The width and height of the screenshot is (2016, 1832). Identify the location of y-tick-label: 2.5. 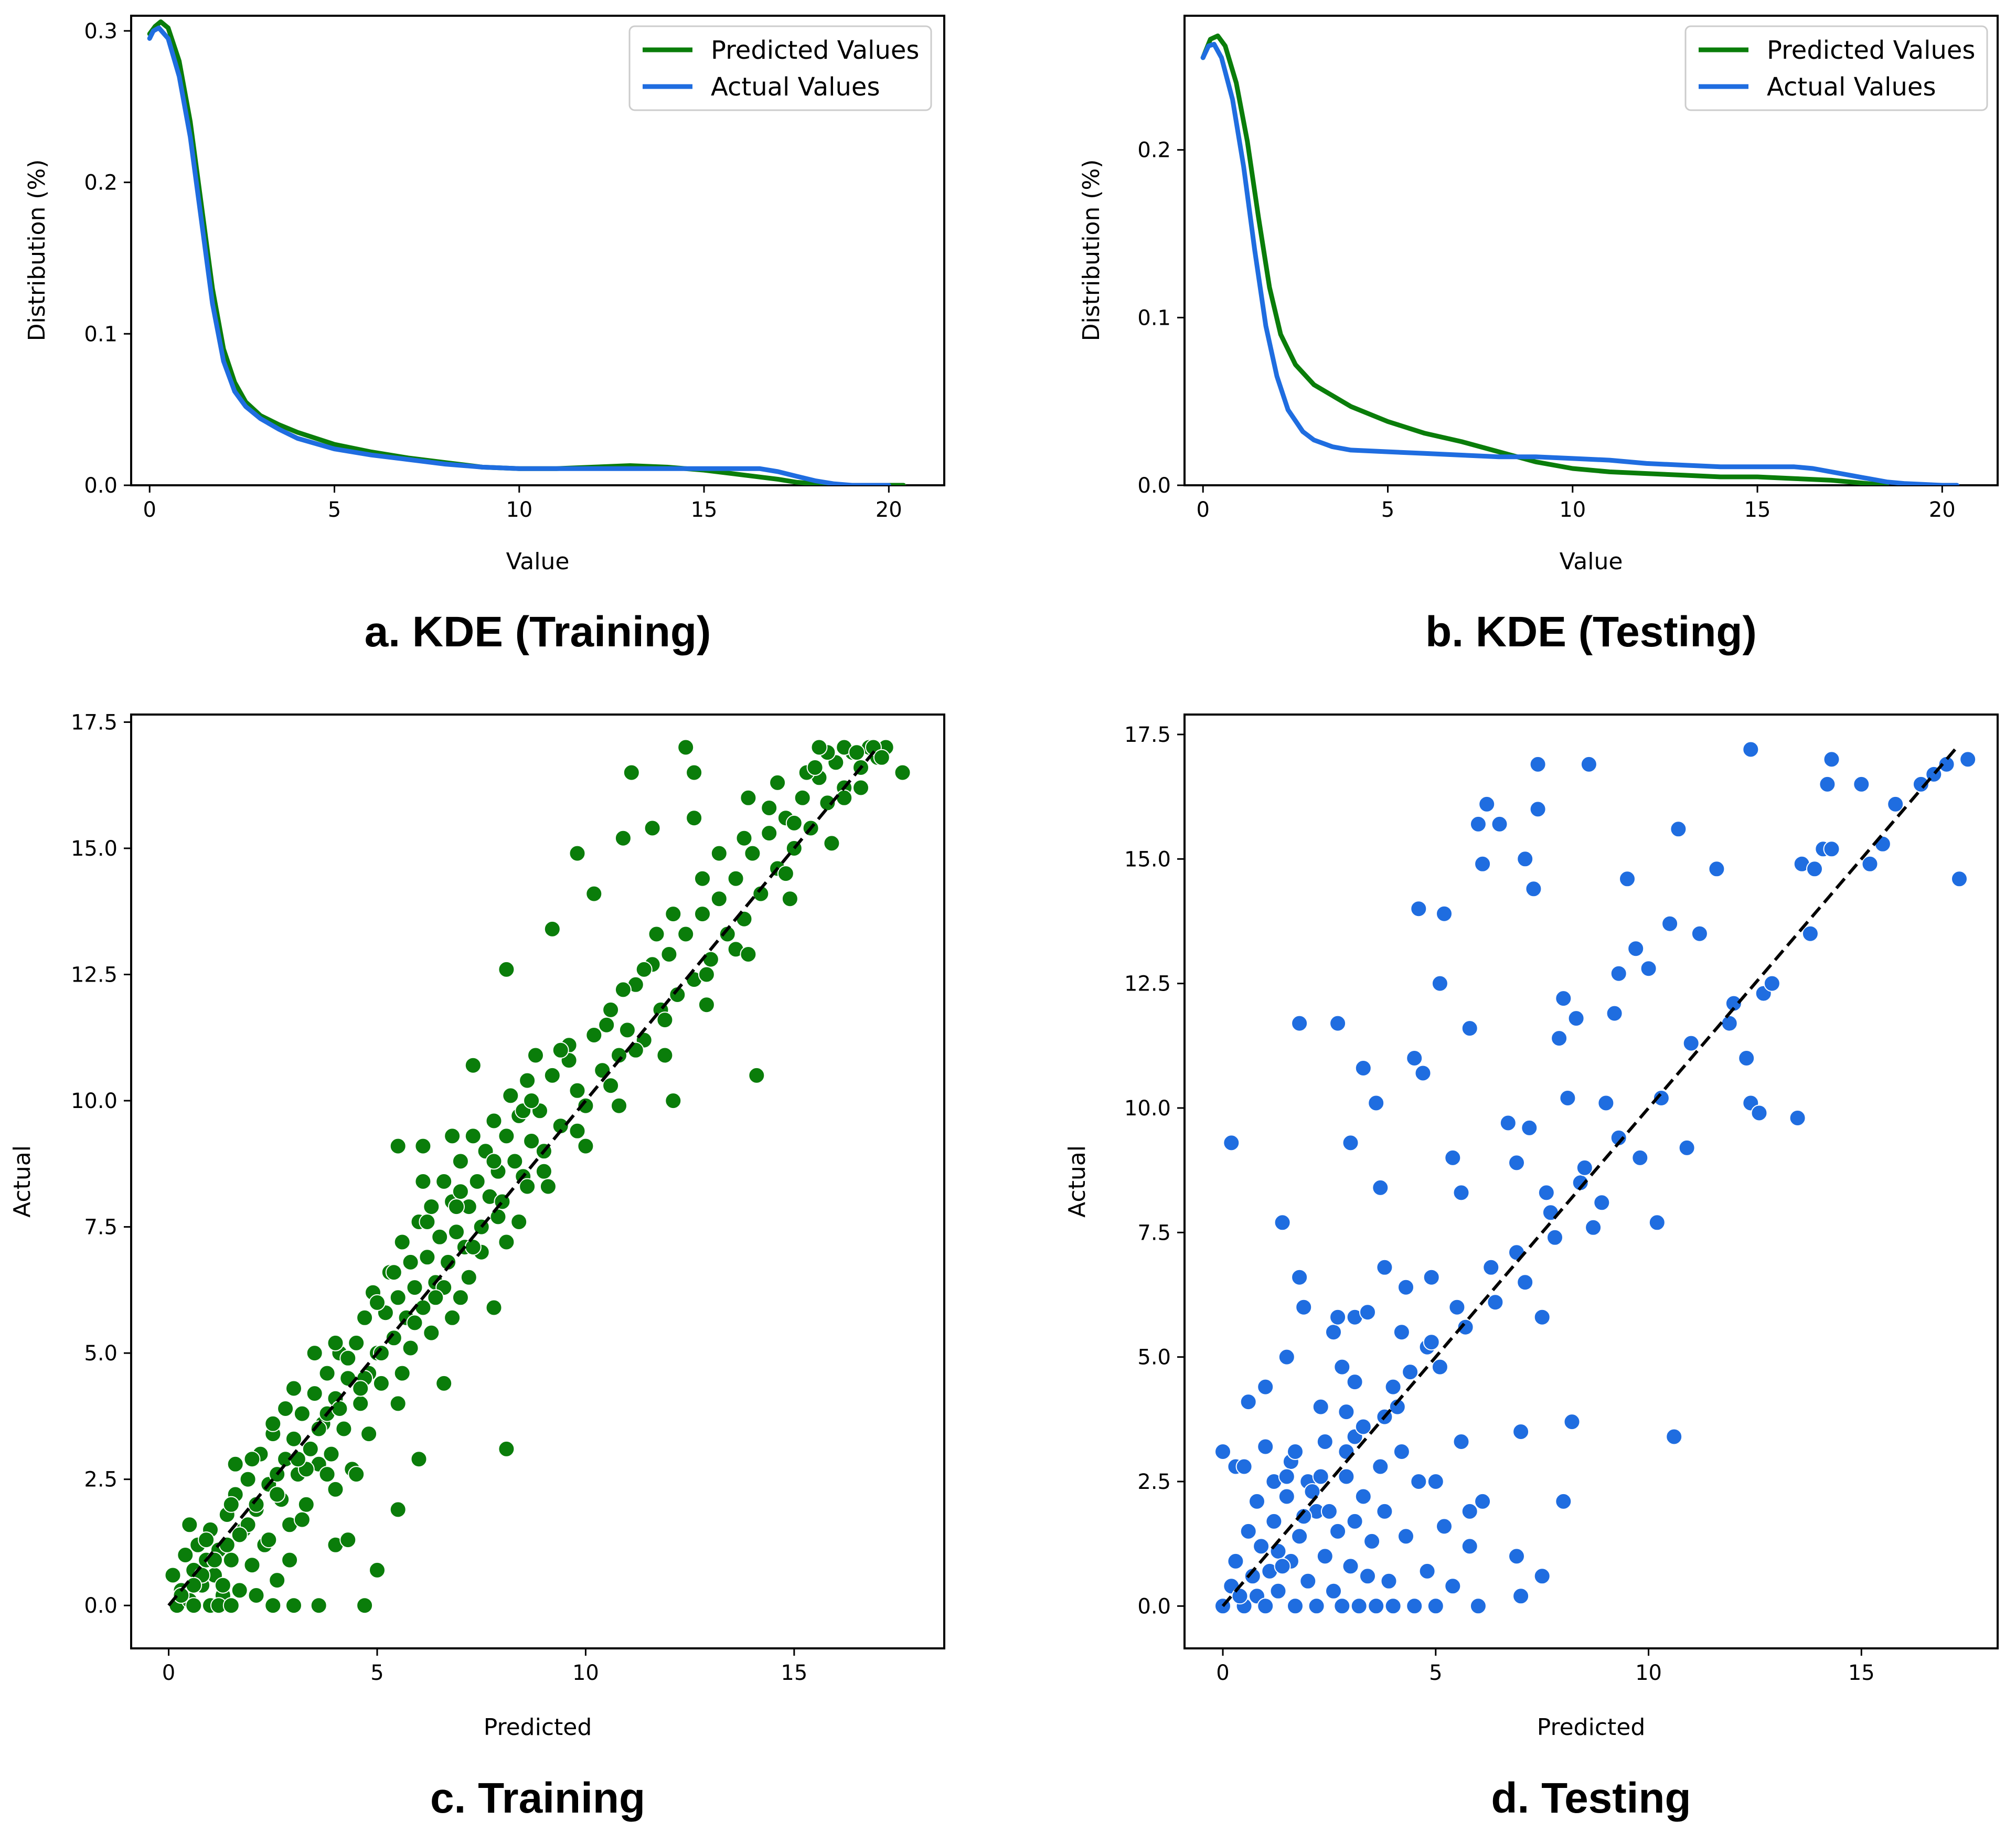
(1154, 1482).